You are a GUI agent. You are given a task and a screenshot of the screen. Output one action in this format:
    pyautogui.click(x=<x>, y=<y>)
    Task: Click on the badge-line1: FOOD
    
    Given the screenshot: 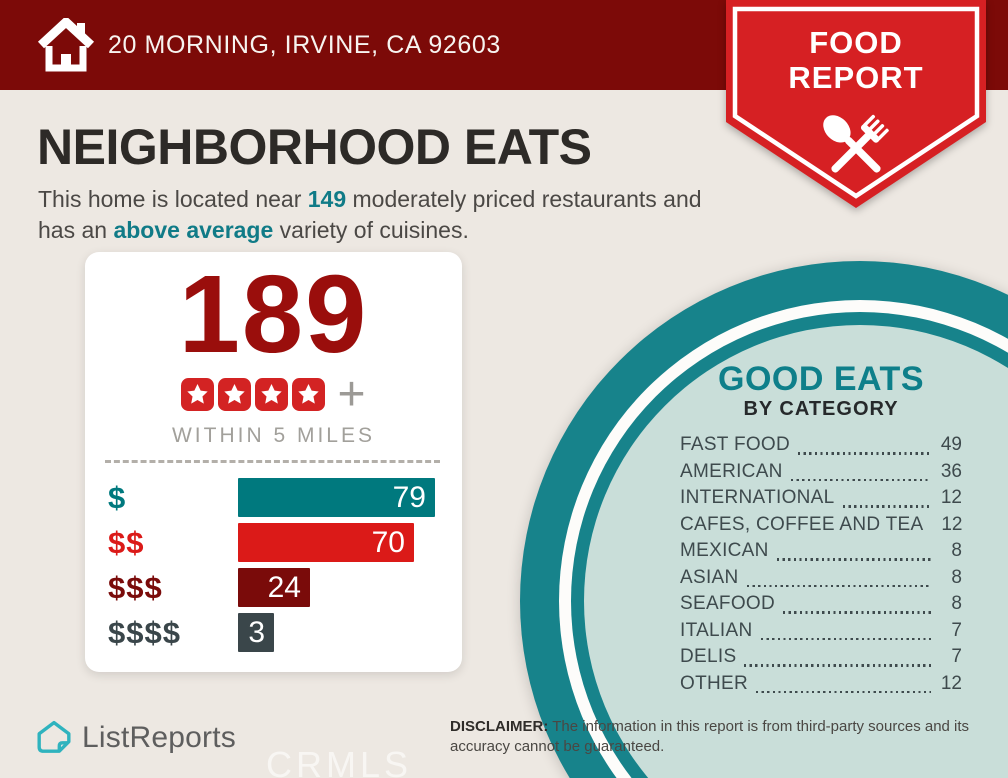 What is the action you would take?
    pyautogui.click(x=856, y=42)
    